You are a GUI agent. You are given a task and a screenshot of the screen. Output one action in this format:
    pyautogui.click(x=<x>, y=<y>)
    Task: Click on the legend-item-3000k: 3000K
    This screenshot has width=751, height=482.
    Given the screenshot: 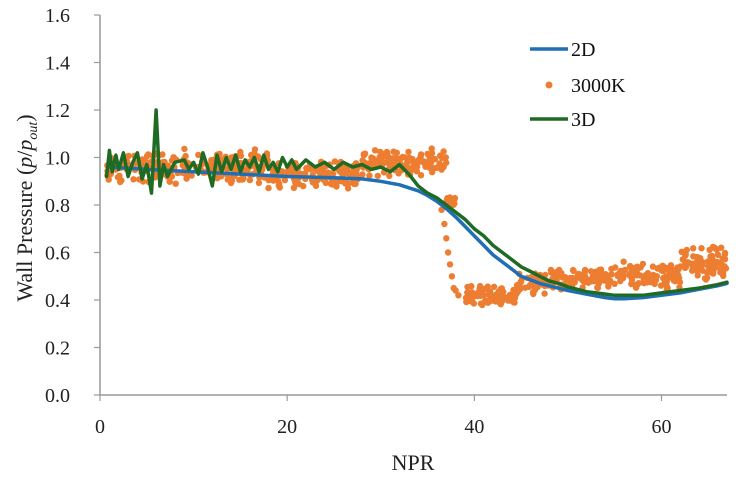 What is the action you would take?
    pyautogui.click(x=585, y=86)
    